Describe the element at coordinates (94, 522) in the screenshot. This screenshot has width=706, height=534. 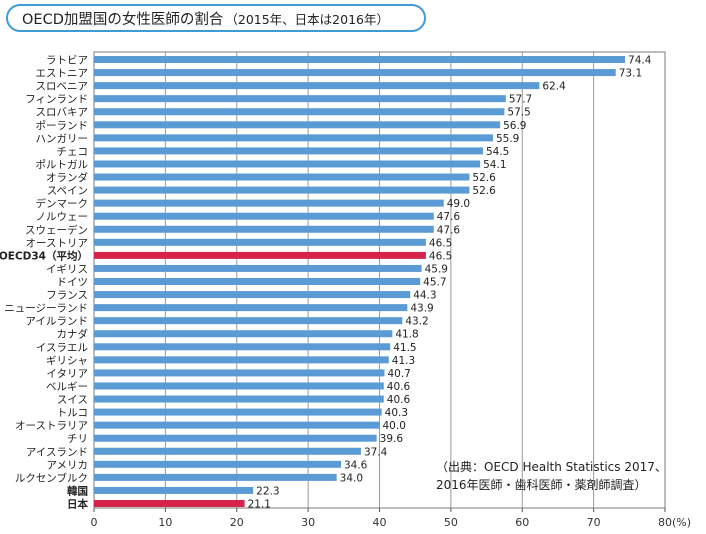
I see `x-tick-label: 0` at that location.